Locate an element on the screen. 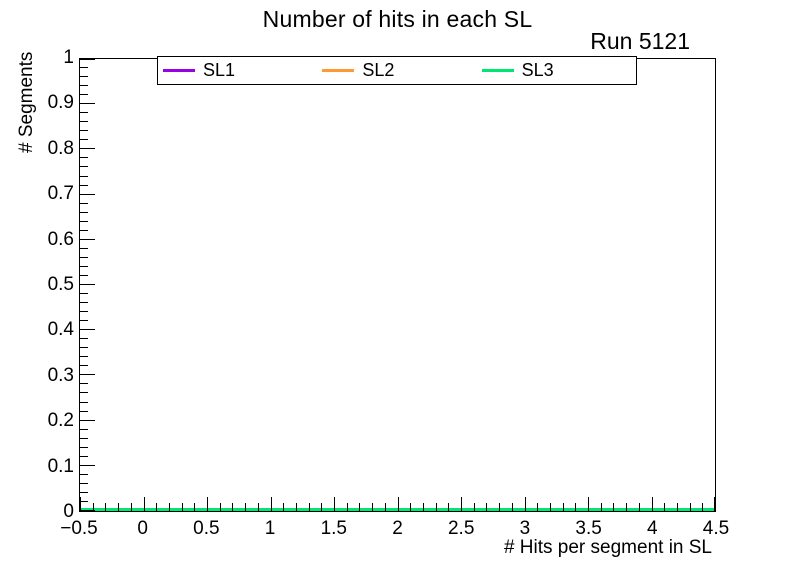 This screenshot has width=796, height=572. x-axis-title: # Hits per segment in SL is located at coordinates (607, 547).